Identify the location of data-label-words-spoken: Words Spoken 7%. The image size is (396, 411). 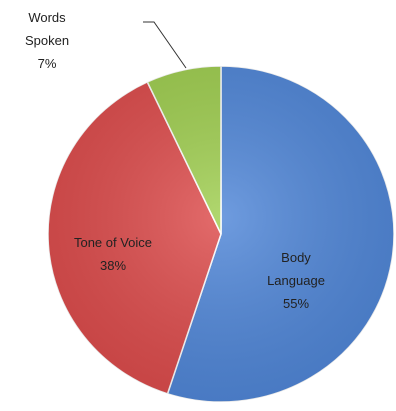
(47, 40).